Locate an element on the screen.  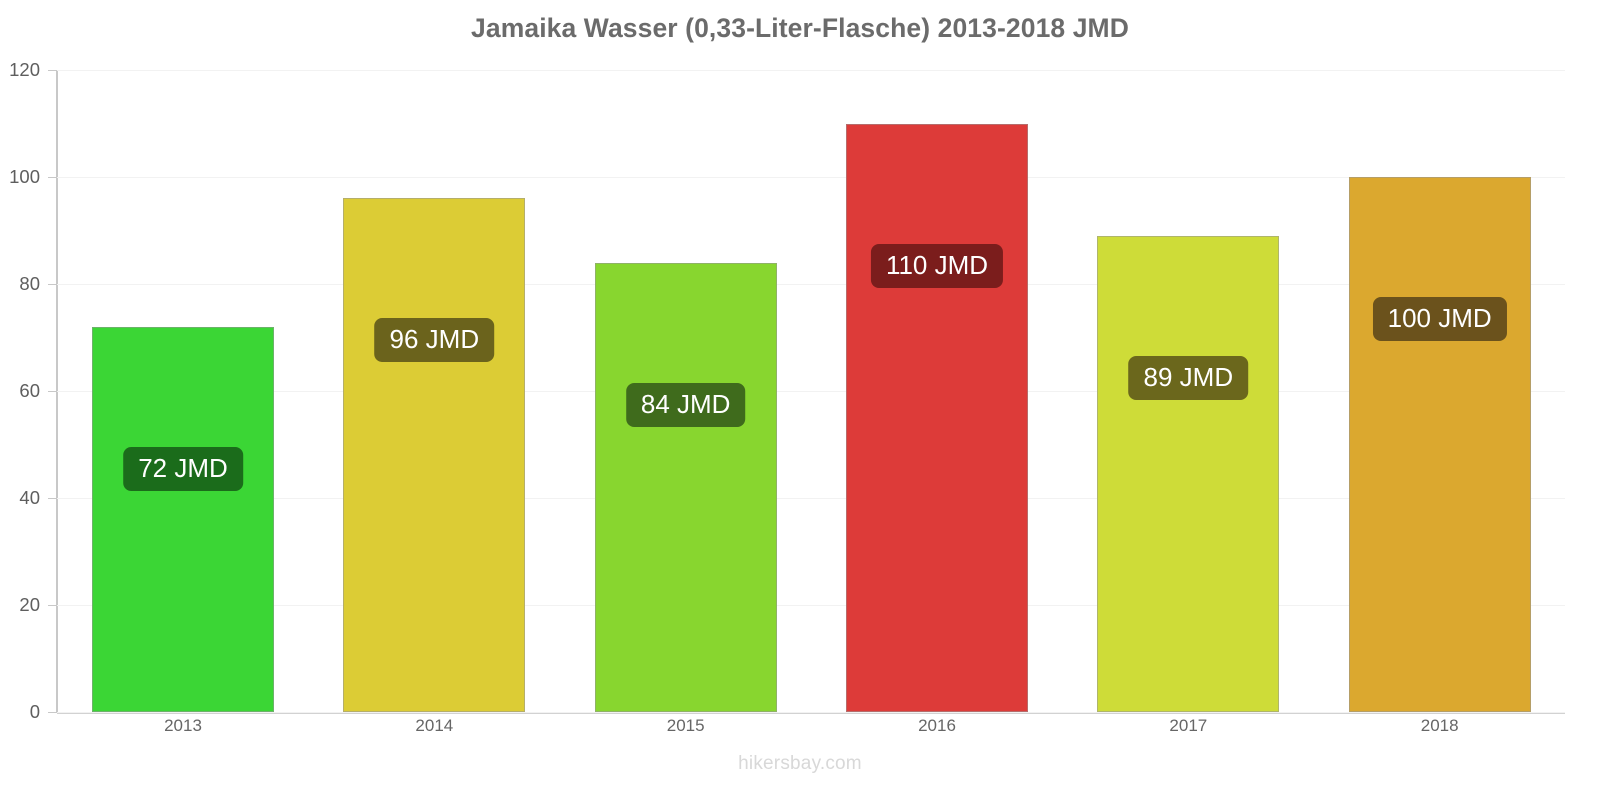
bar-2017 is located at coordinates (1188, 473).